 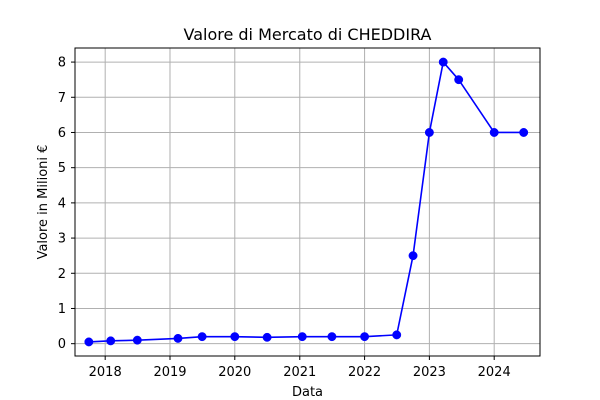 I want to click on x-tick-label: 2023, so click(x=429, y=372).